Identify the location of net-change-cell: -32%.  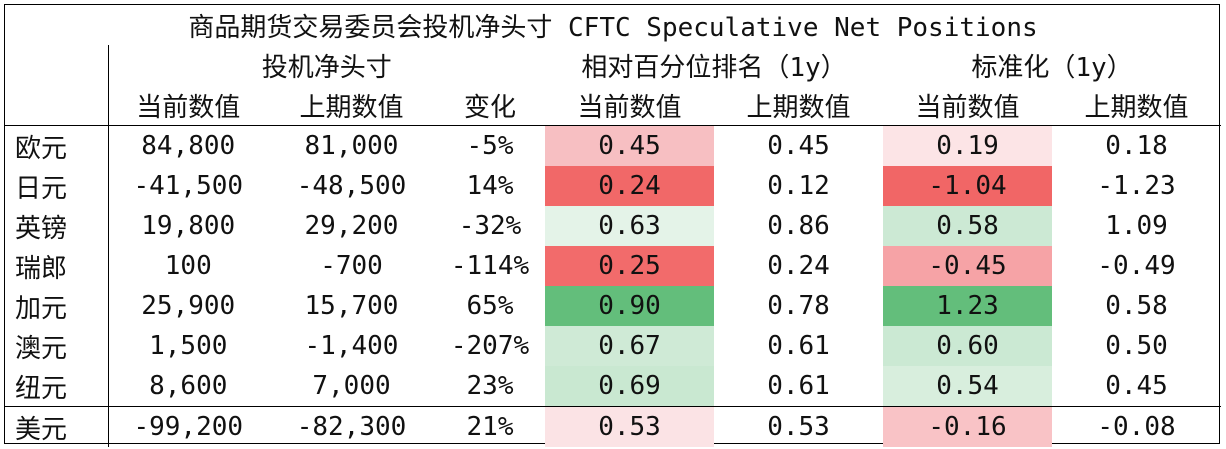
(490, 226).